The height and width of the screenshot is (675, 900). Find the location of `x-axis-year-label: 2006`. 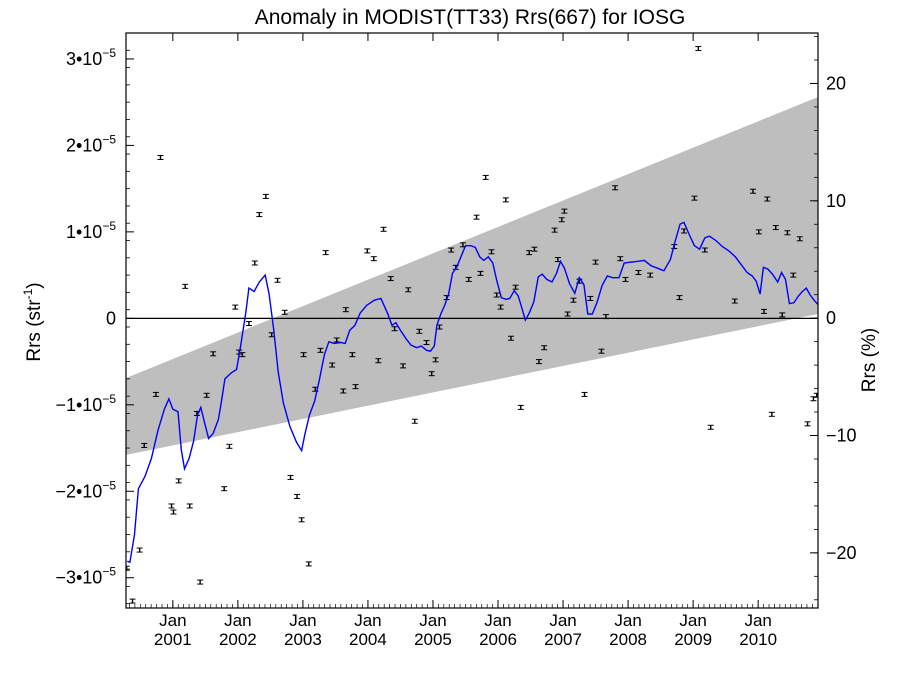

x-axis-year-label: 2006 is located at coordinates (498, 639).